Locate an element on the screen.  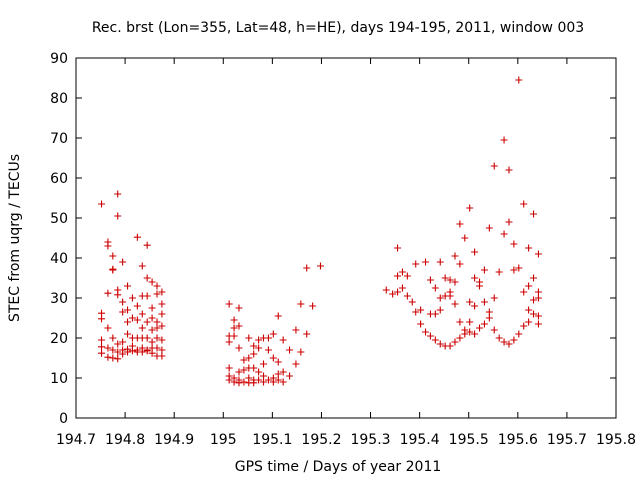
x-axis-label: GPS time / Days of year 2011 is located at coordinates (338, 467).